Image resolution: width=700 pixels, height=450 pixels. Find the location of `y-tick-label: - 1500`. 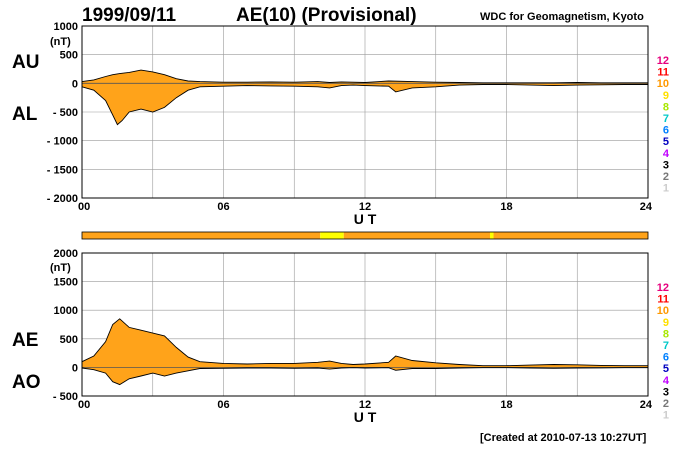

y-tick-label: - 1500 is located at coordinates (62, 170).